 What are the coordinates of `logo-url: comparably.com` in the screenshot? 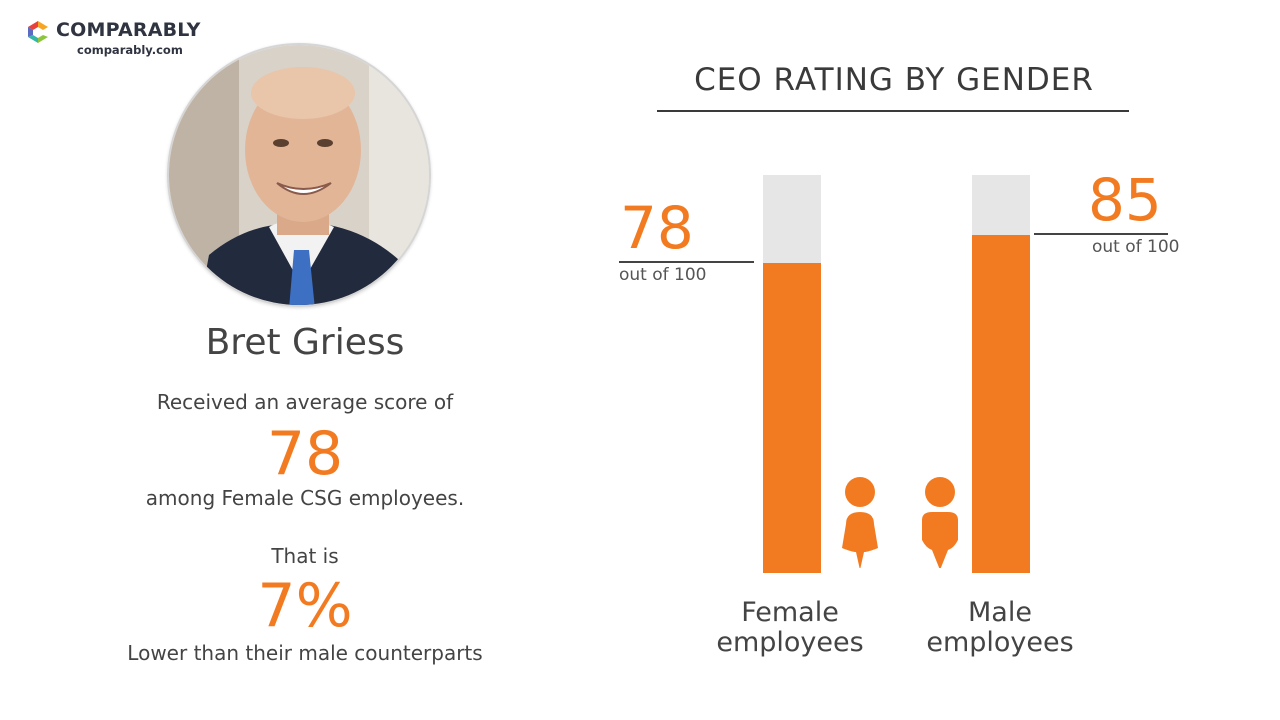 It's located at (130, 50).